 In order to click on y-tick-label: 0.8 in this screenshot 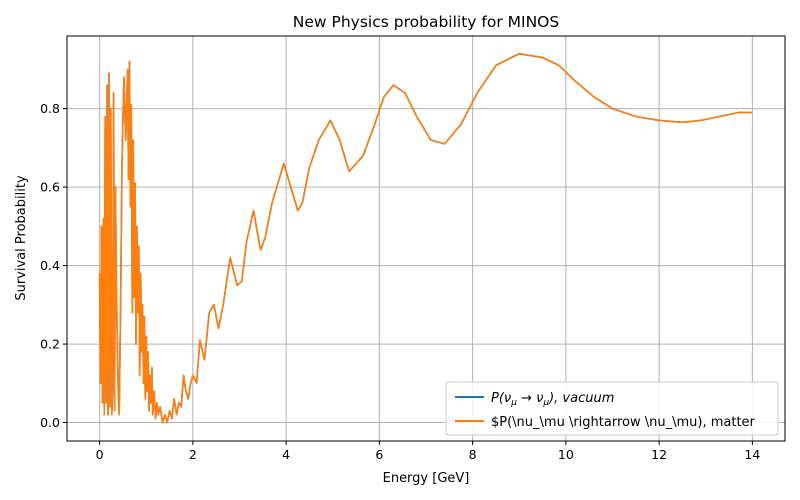, I will do `click(50, 108)`.